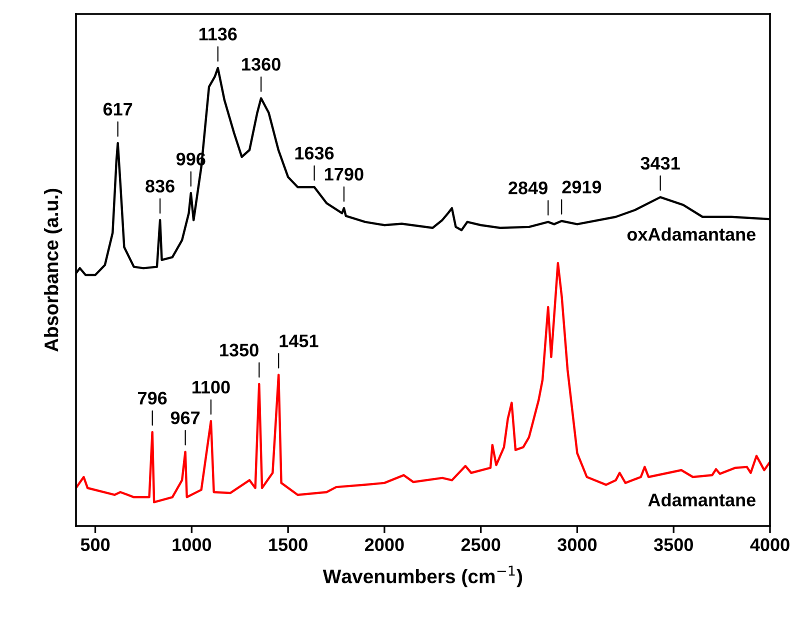  I want to click on annotation: 1136, so click(218, 34).